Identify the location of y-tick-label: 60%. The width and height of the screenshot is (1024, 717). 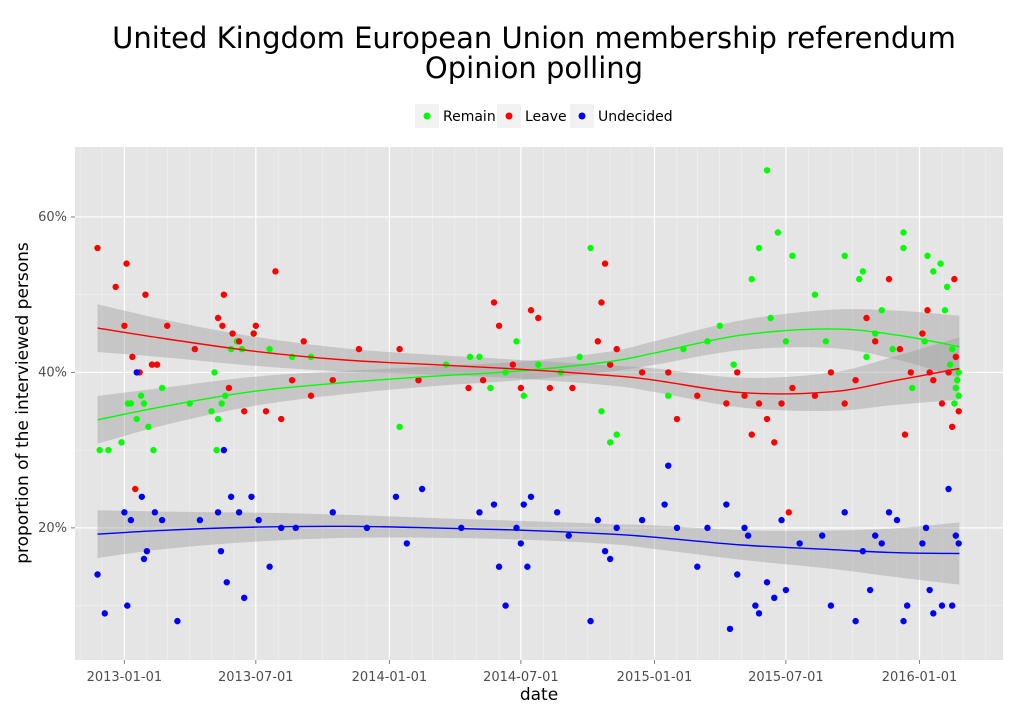
(52, 217).